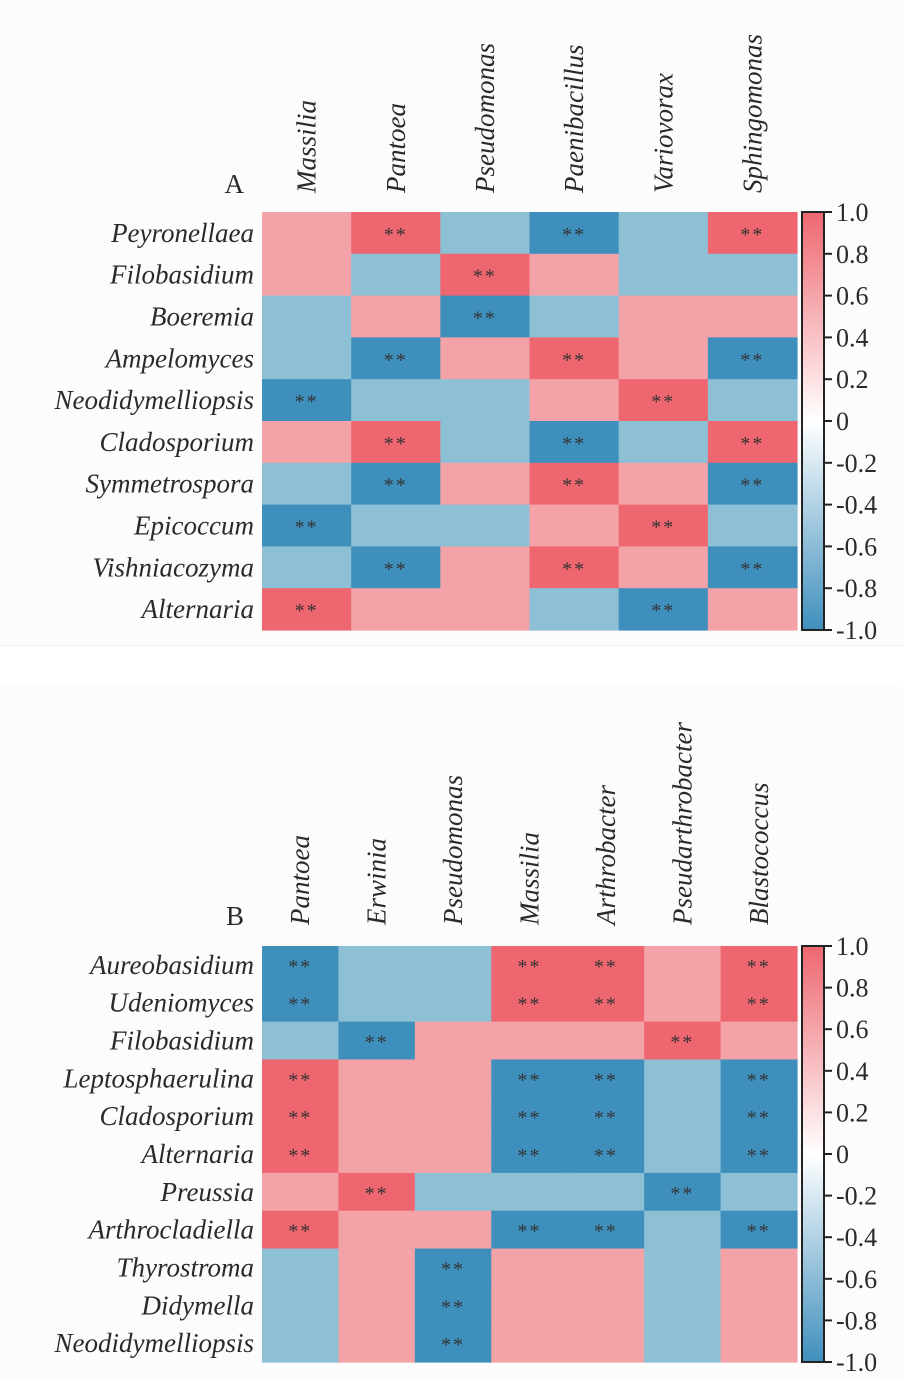  I want to click on colorbar-tick-label: 0.2, so click(852, 1112).